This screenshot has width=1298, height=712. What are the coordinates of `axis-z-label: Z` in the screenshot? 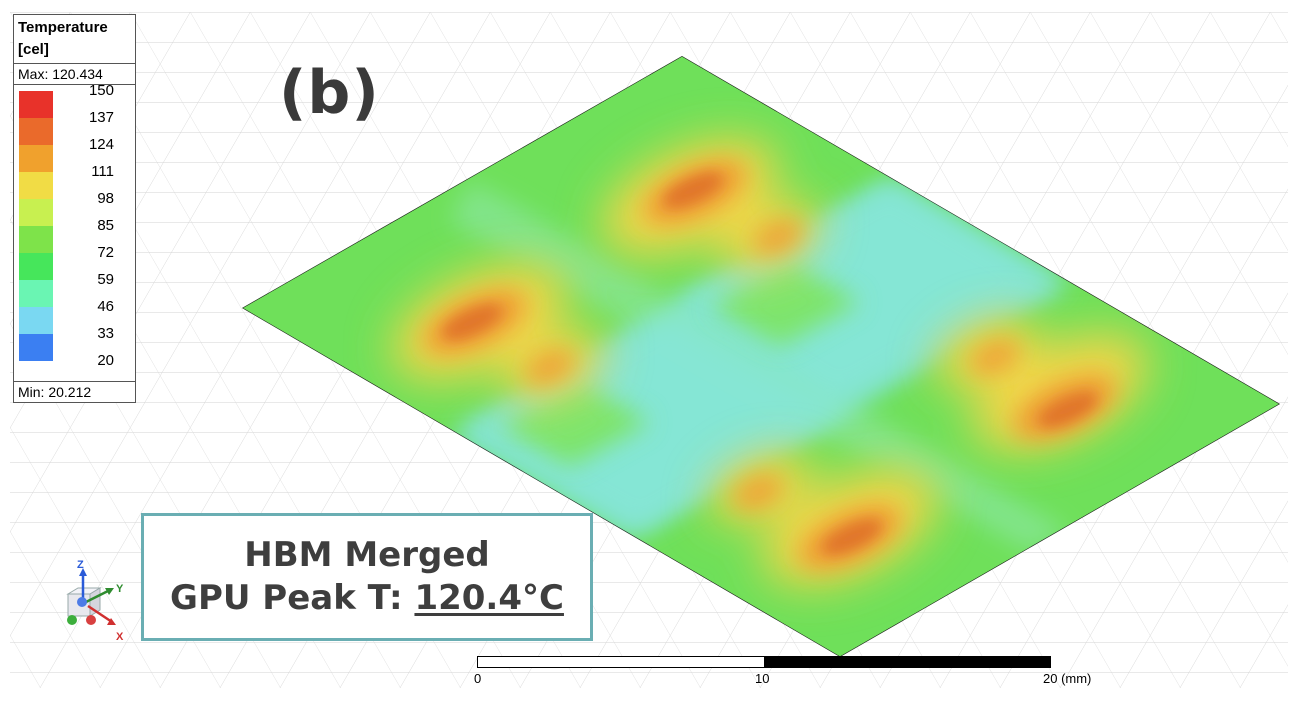 It's located at (80, 565).